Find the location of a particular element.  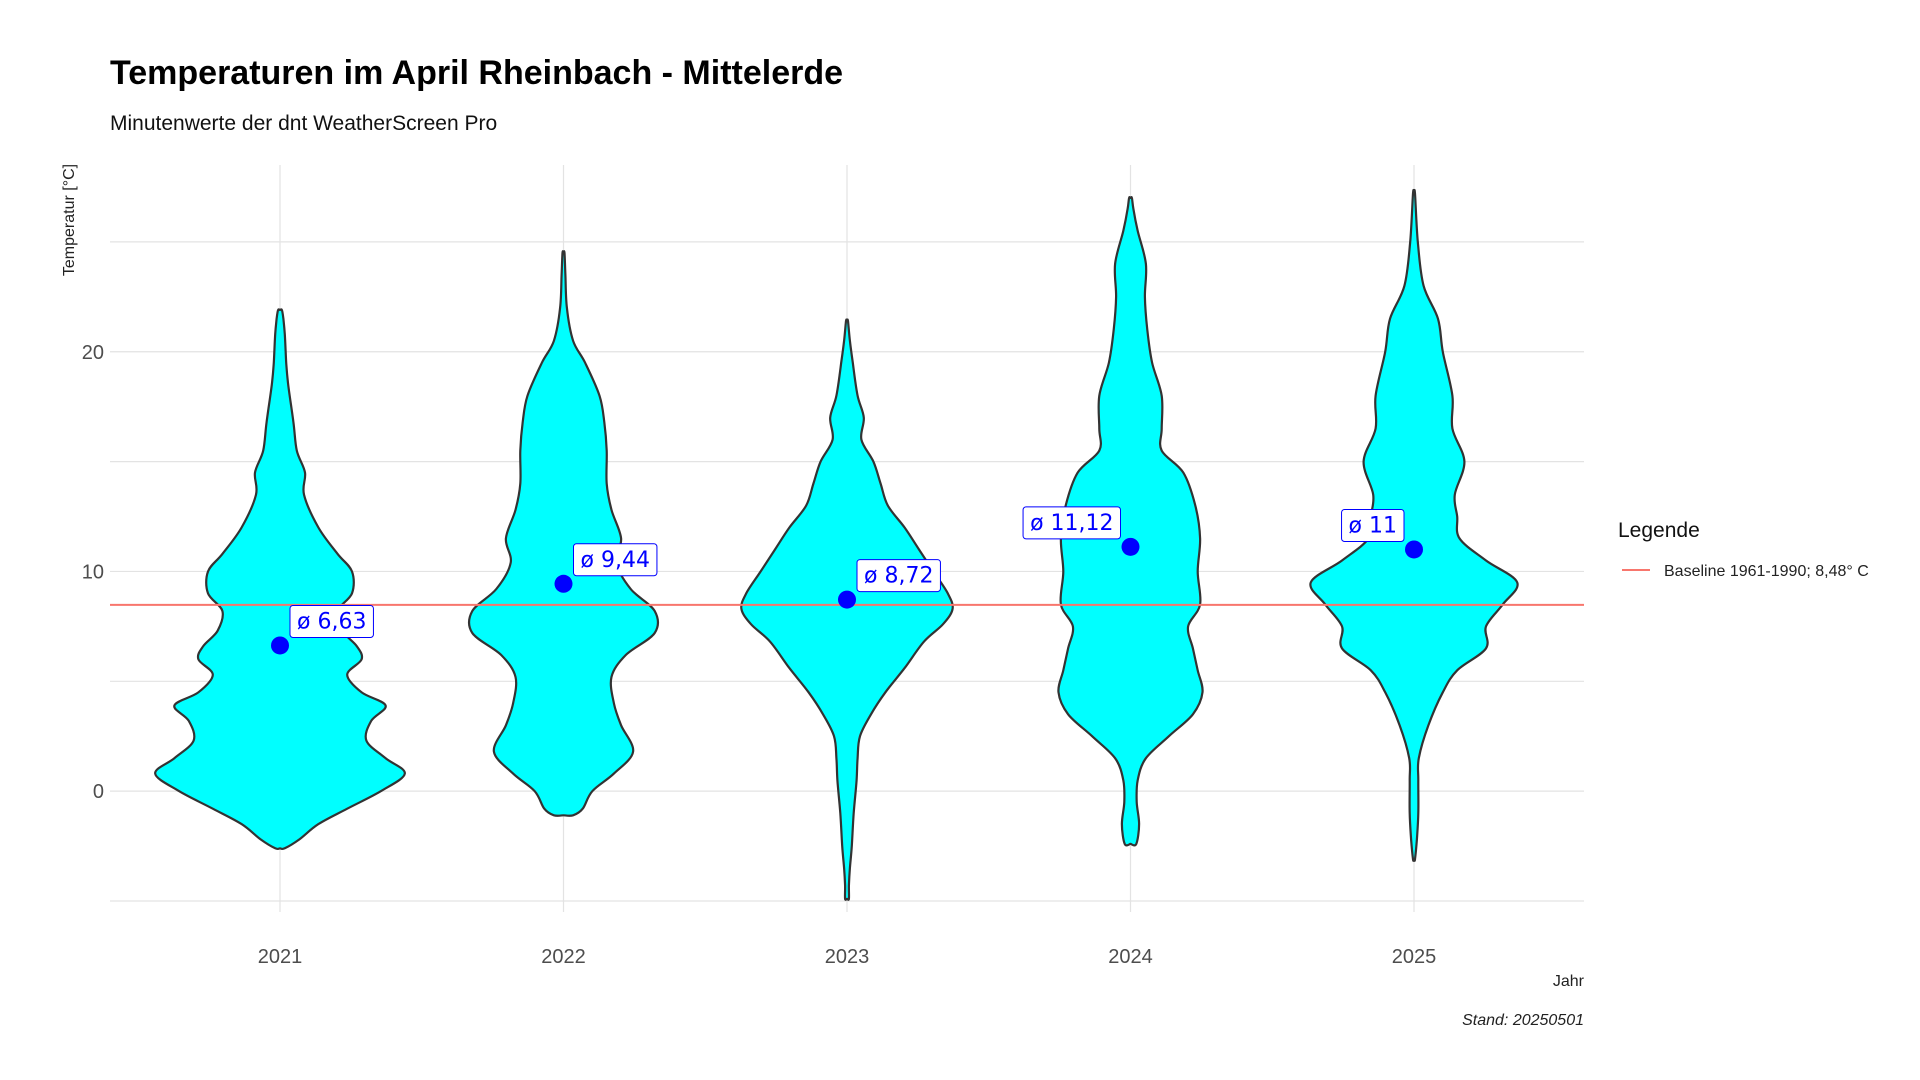

x-tick-label: 2022 is located at coordinates (563, 957).